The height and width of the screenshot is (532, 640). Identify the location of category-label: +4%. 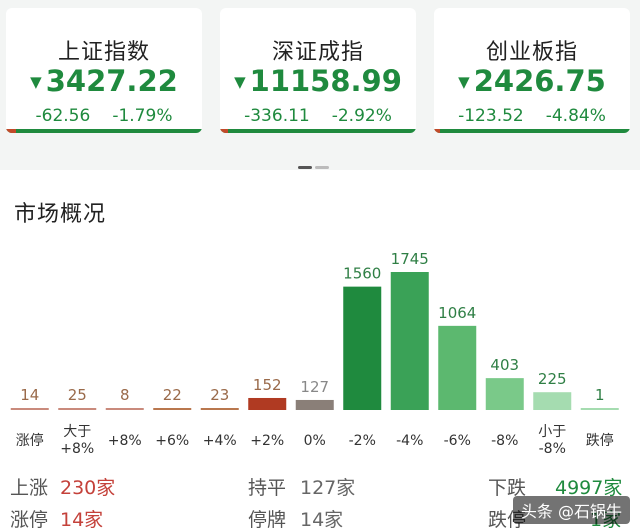
(220, 441).